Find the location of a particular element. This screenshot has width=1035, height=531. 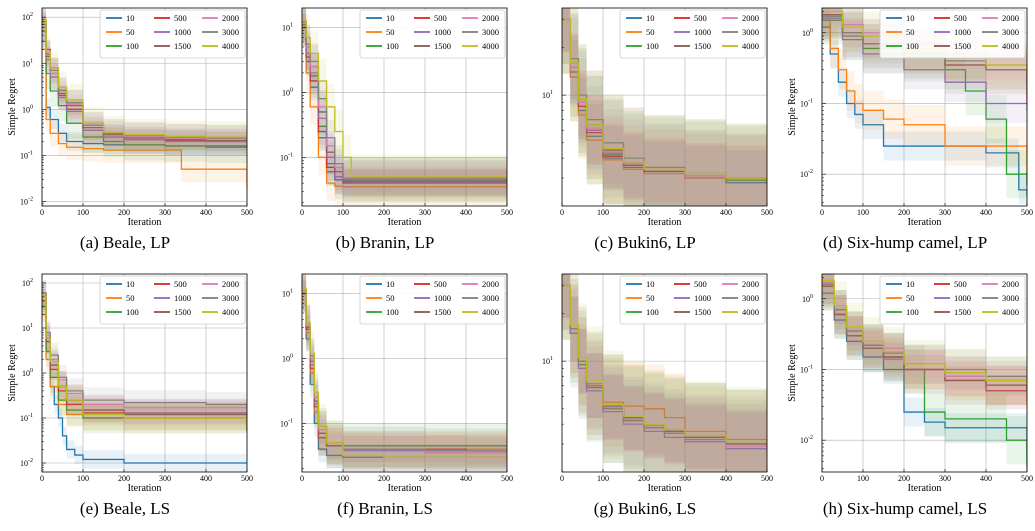

legend-label-10: 10 is located at coordinates (130, 284).